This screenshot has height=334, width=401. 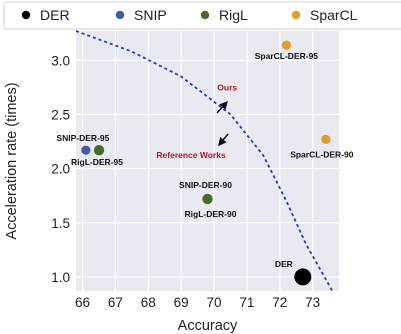 I want to click on x-tick-label: 70, so click(x=214, y=302).